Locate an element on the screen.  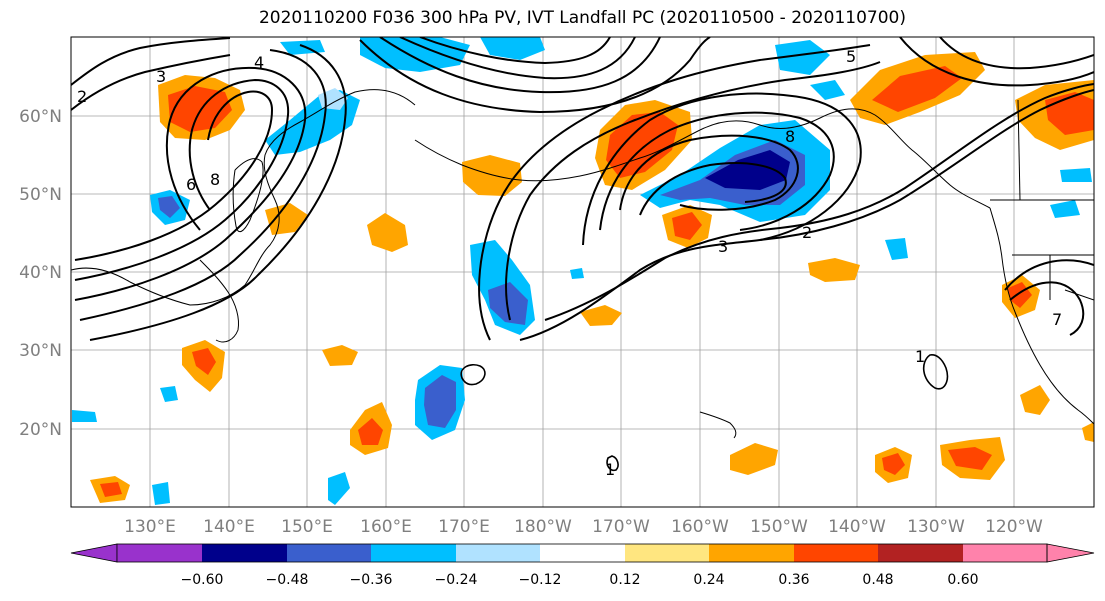
contour-label-3: 3 is located at coordinates (161, 76).